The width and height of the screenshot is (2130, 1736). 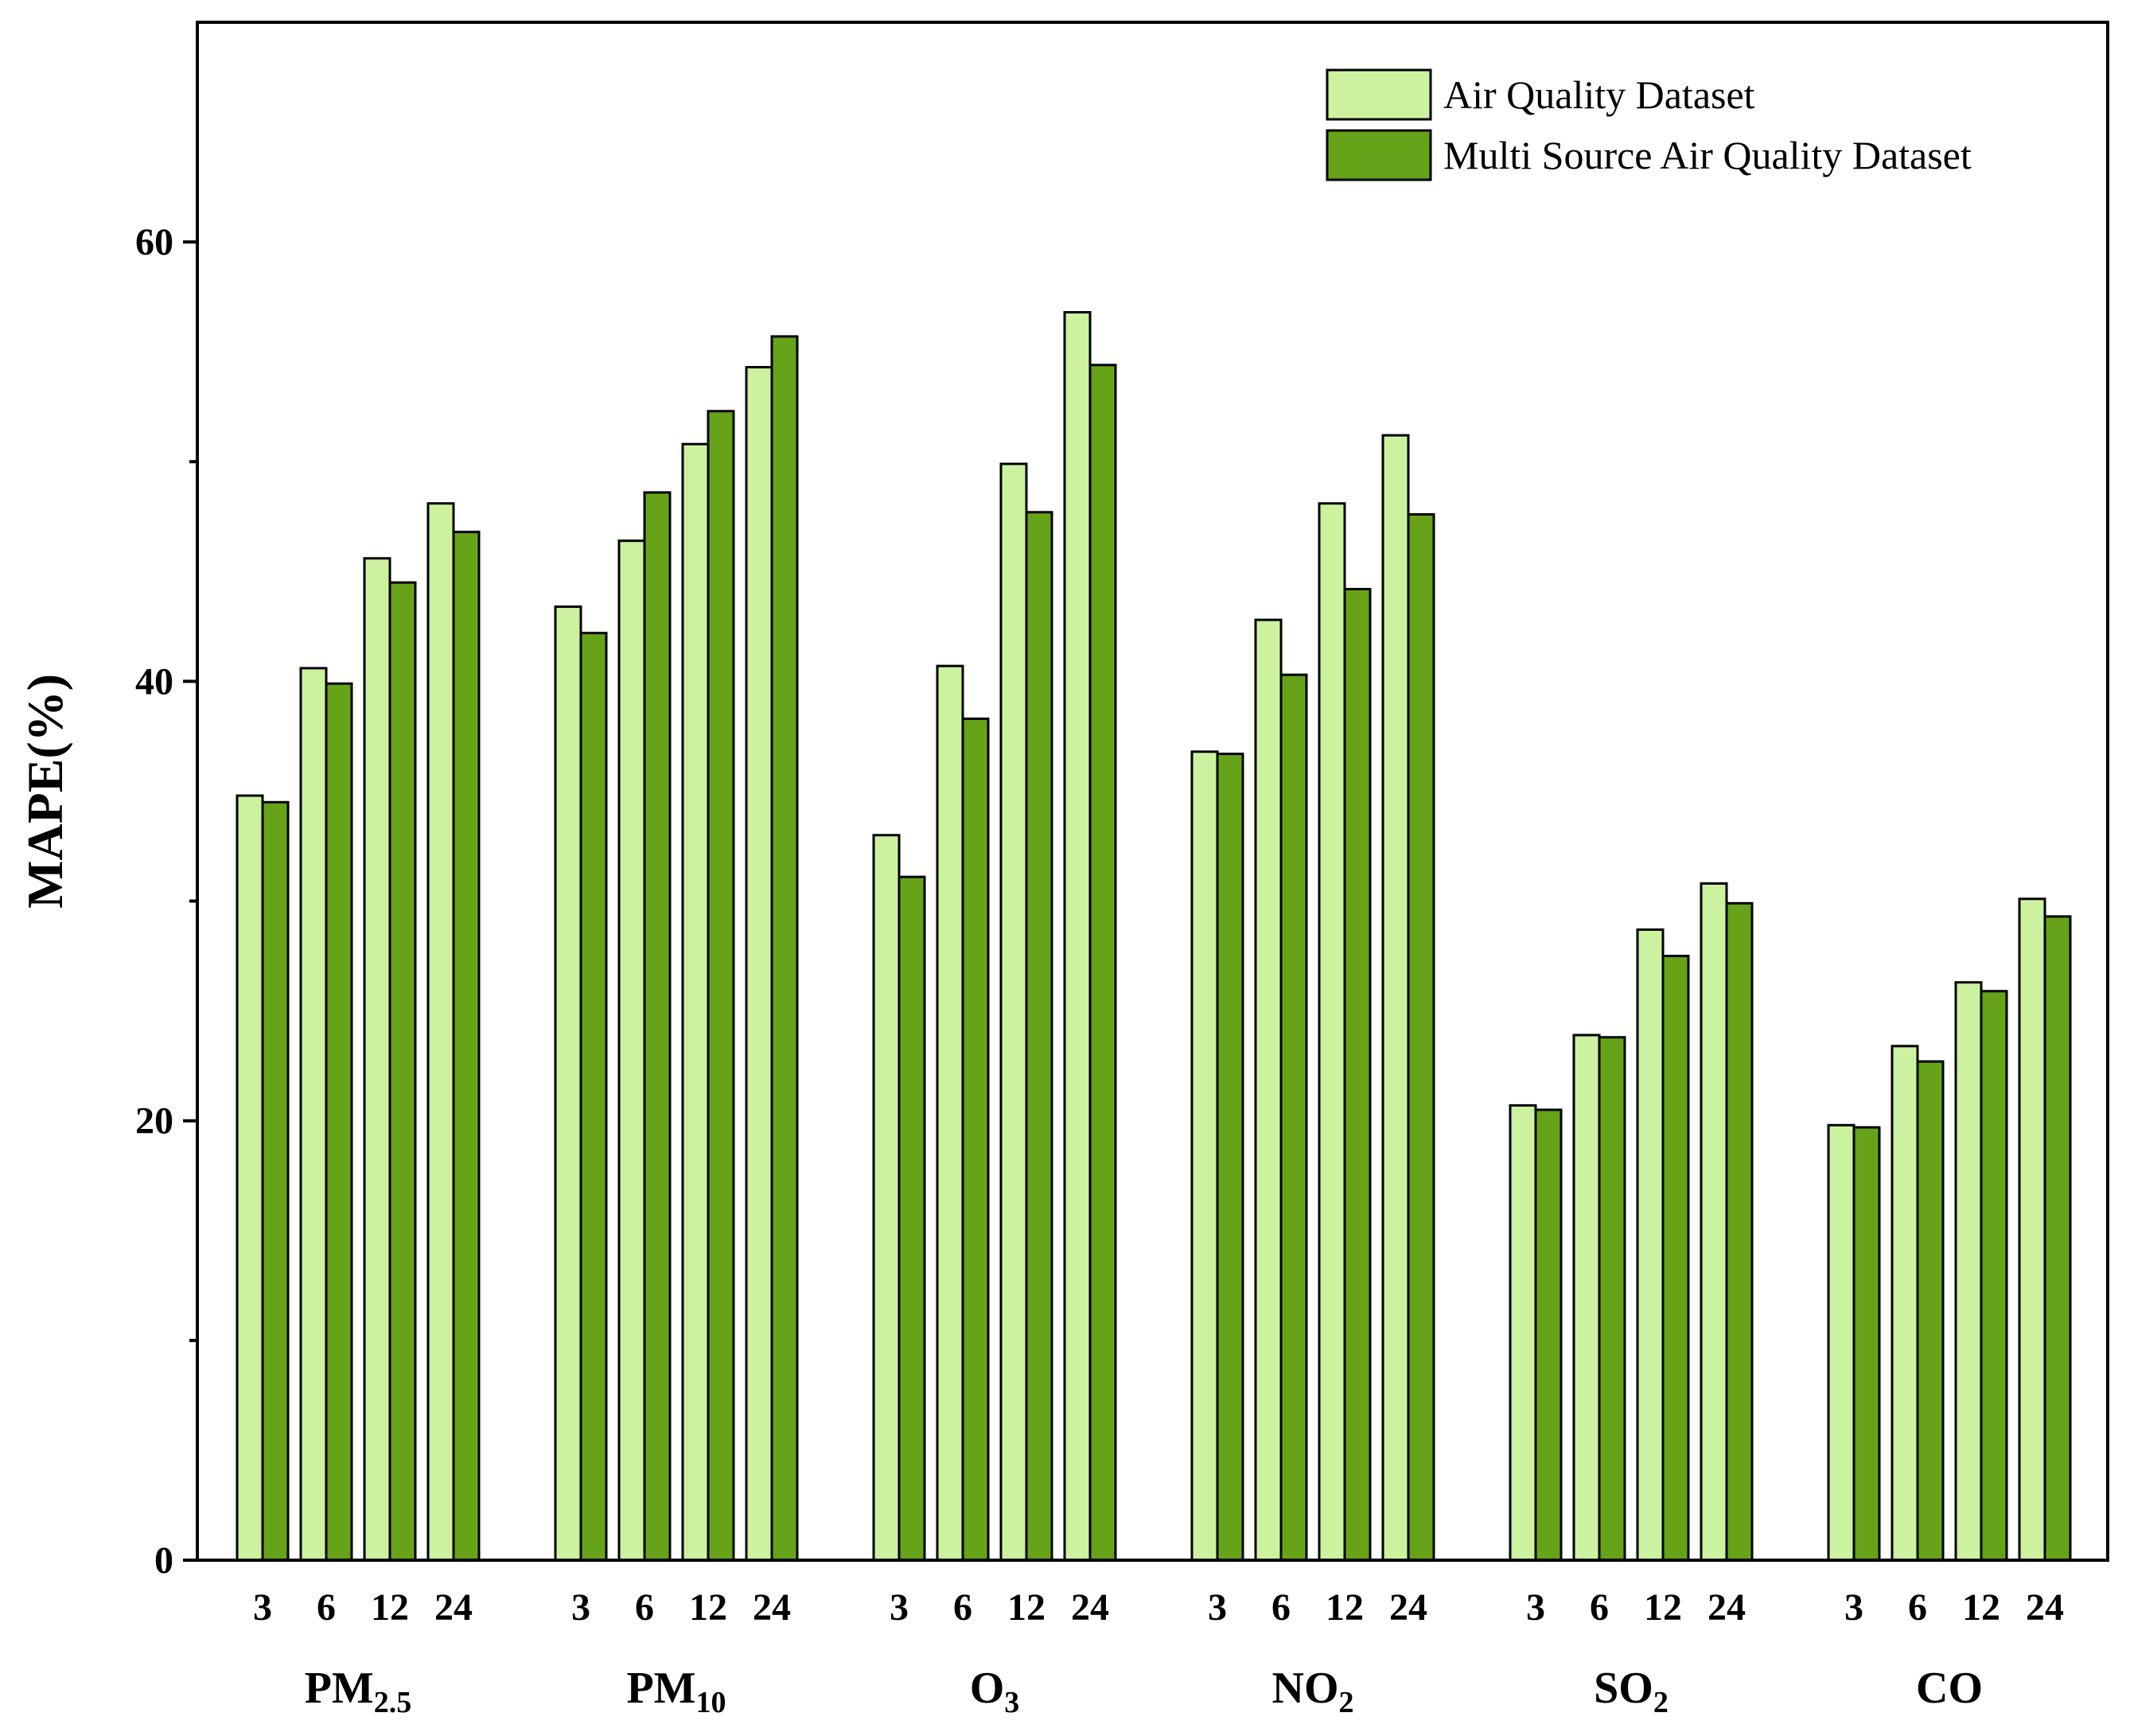 I want to click on y-tick-label: 20, so click(x=154, y=1121).